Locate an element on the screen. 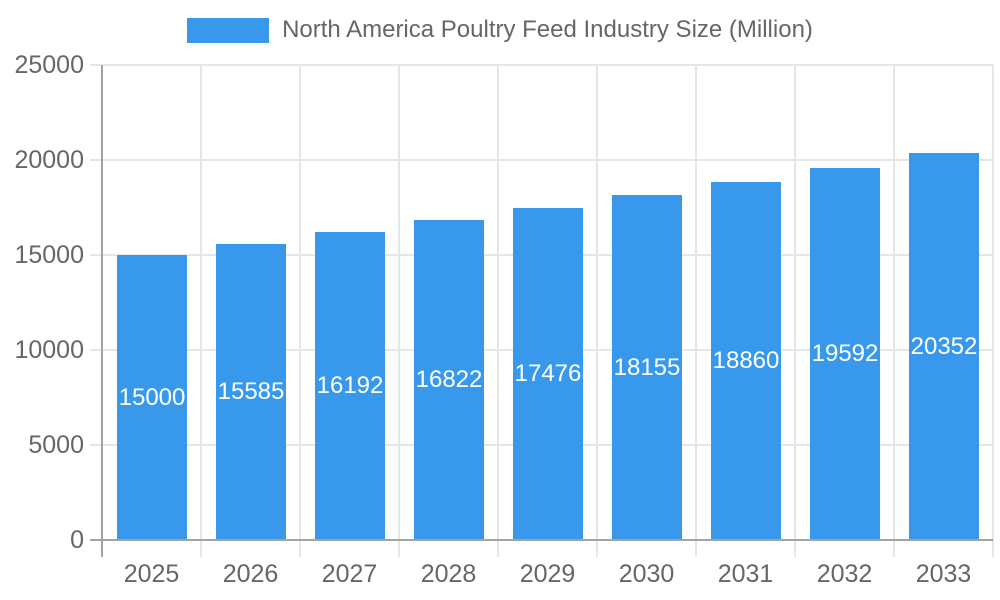 Image resolution: width=1000 pixels, height=600 pixels. bar: 15585 is located at coordinates (251, 392).